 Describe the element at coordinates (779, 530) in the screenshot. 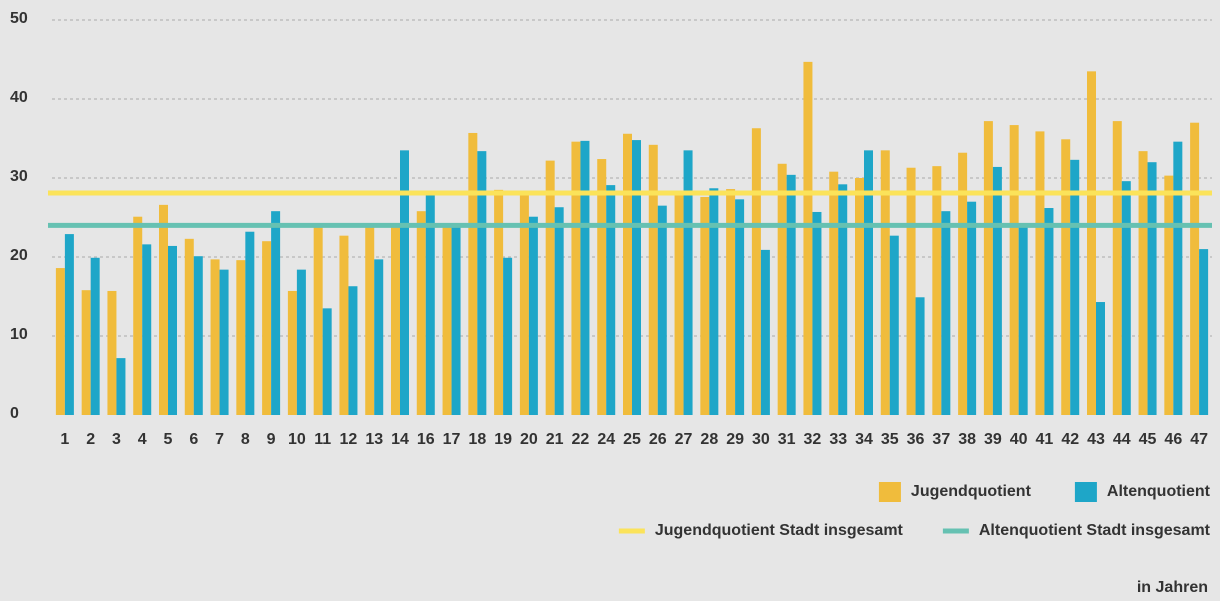

I see `legend-label: Jugendquotient Stadt insgesamt` at that location.